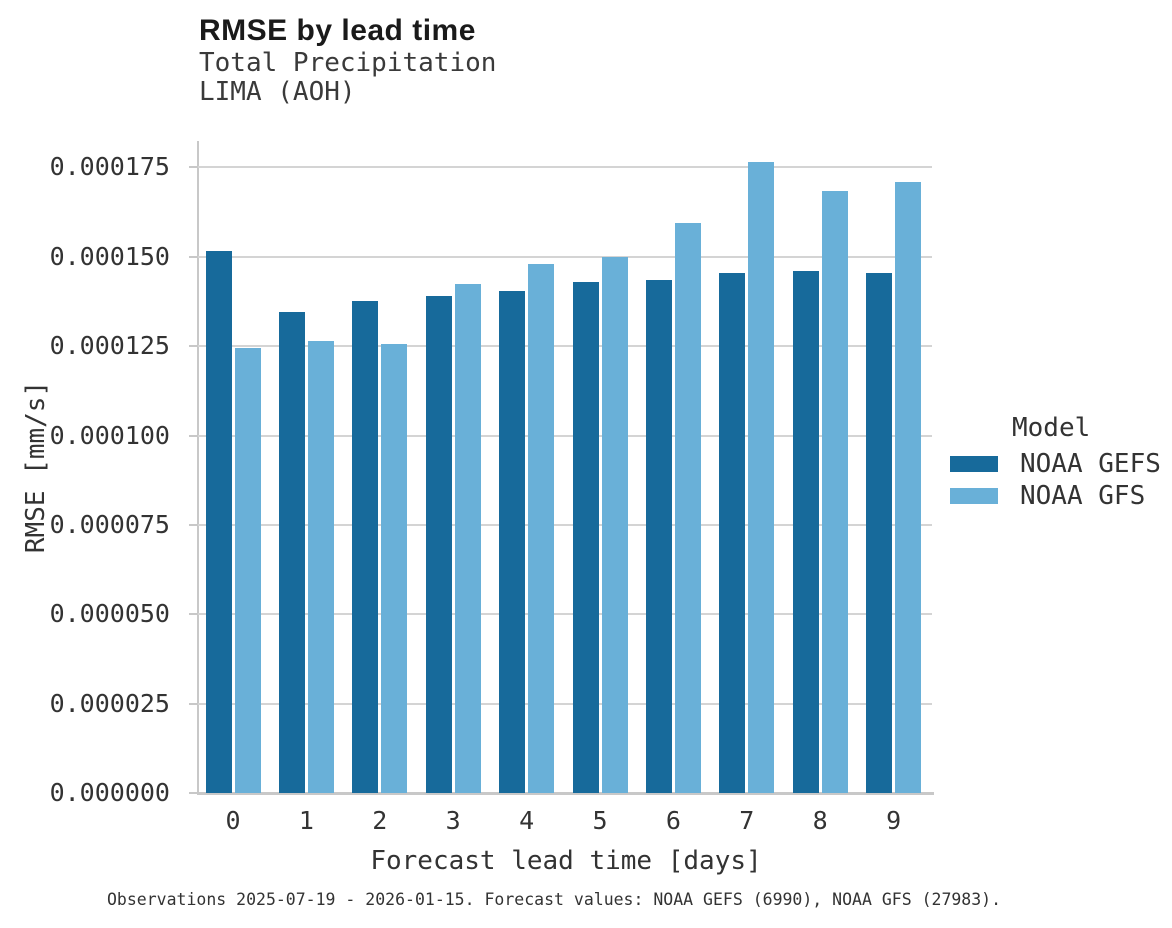 The image size is (1172, 928). What do you see at coordinates (109, 167) in the screenshot?
I see `y-tick-label: 0.000175` at bounding box center [109, 167].